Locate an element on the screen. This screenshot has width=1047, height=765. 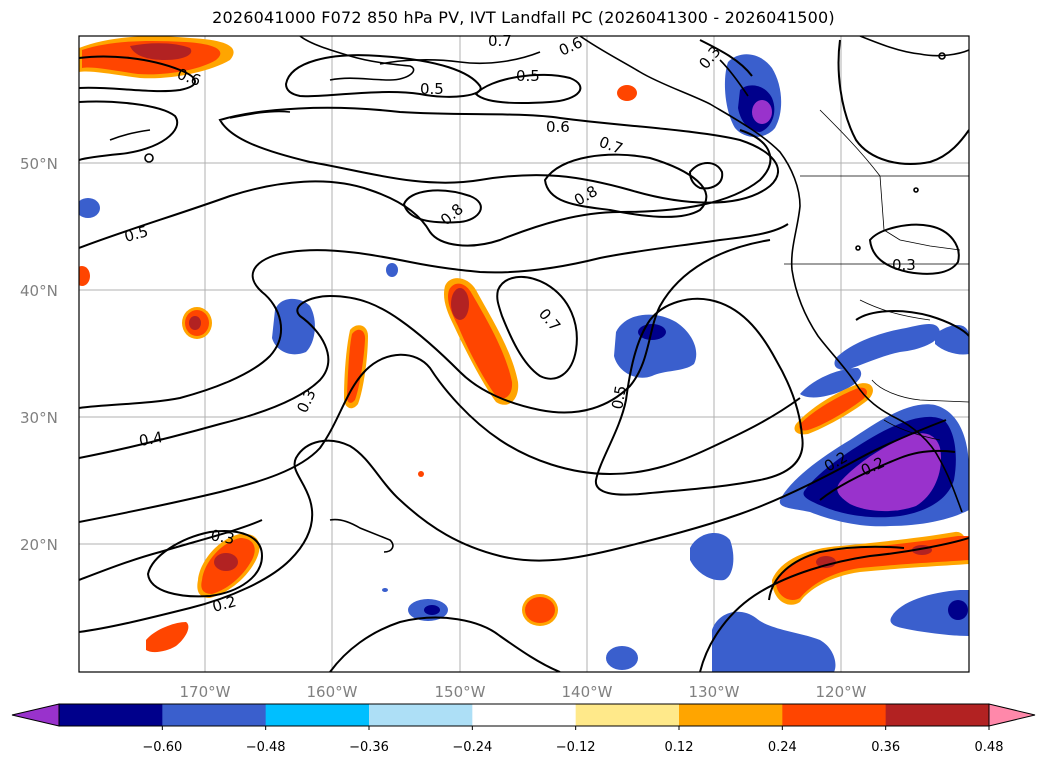
longitude-labels: 170°W 160°W 150°W 140°W 130°W 120°W is located at coordinates (523, 692).